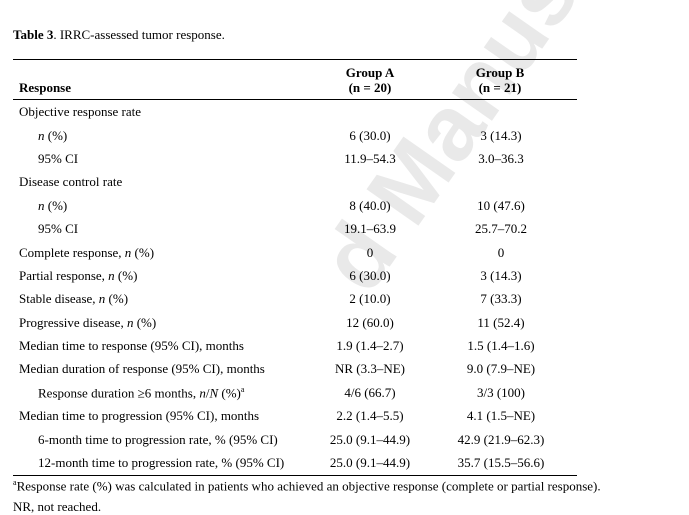  I want to click on table-caption-label: Table 3, so click(33, 34).